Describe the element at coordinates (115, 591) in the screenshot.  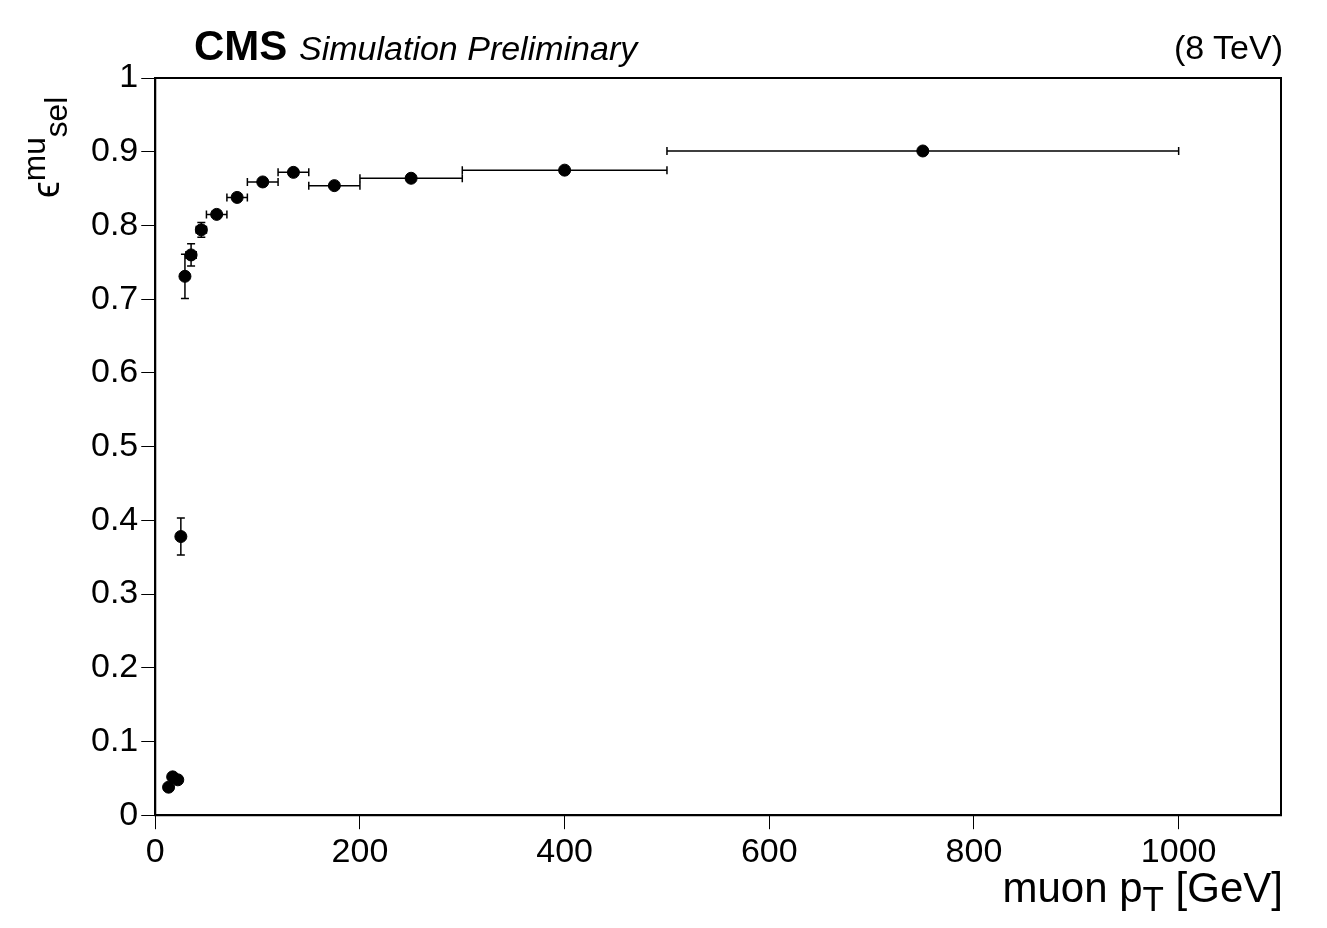
I see `y-tick-label: 0.3` at that location.